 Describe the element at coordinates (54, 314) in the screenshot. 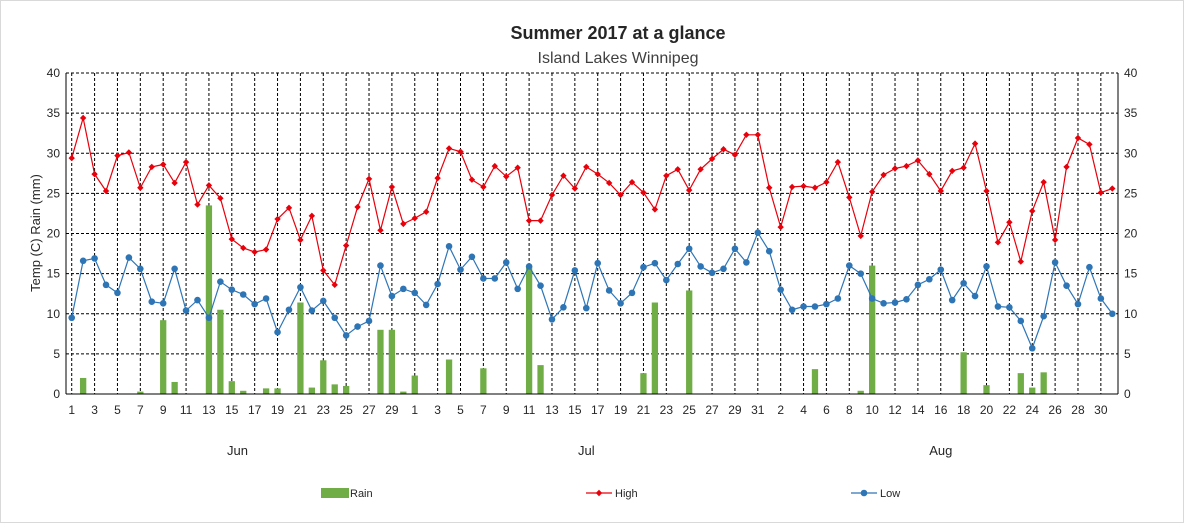

I see `y-tick-label-left: 10` at that location.